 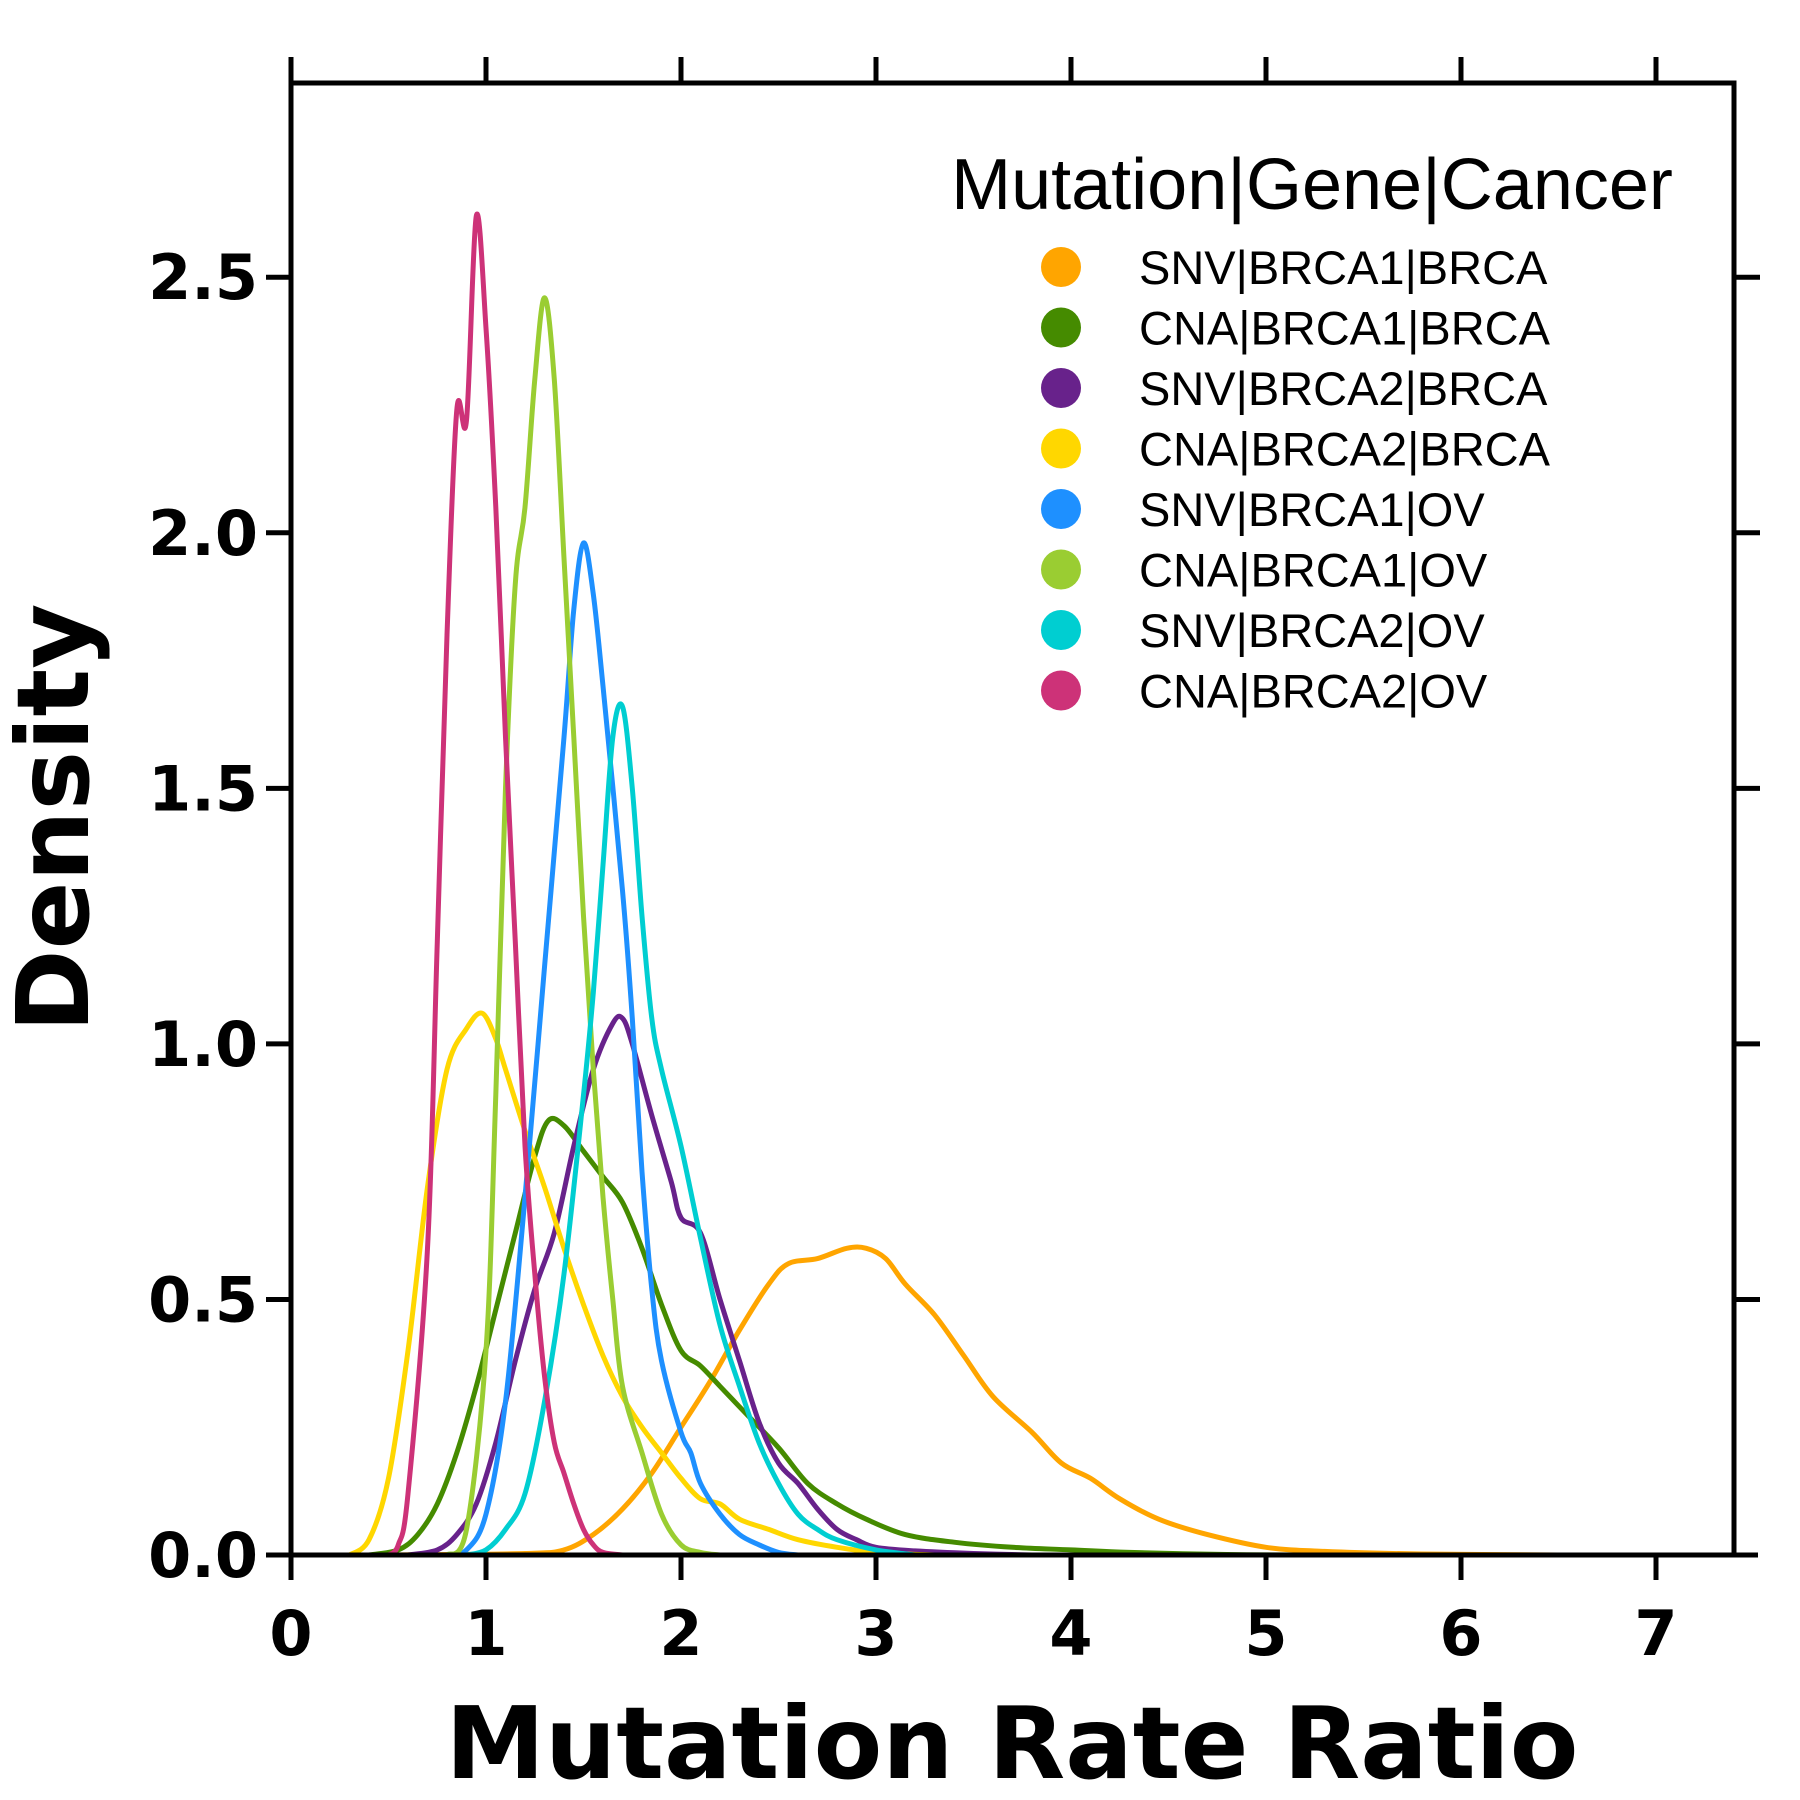 I want to click on x-tick-label: 6, so click(x=1460, y=1633).